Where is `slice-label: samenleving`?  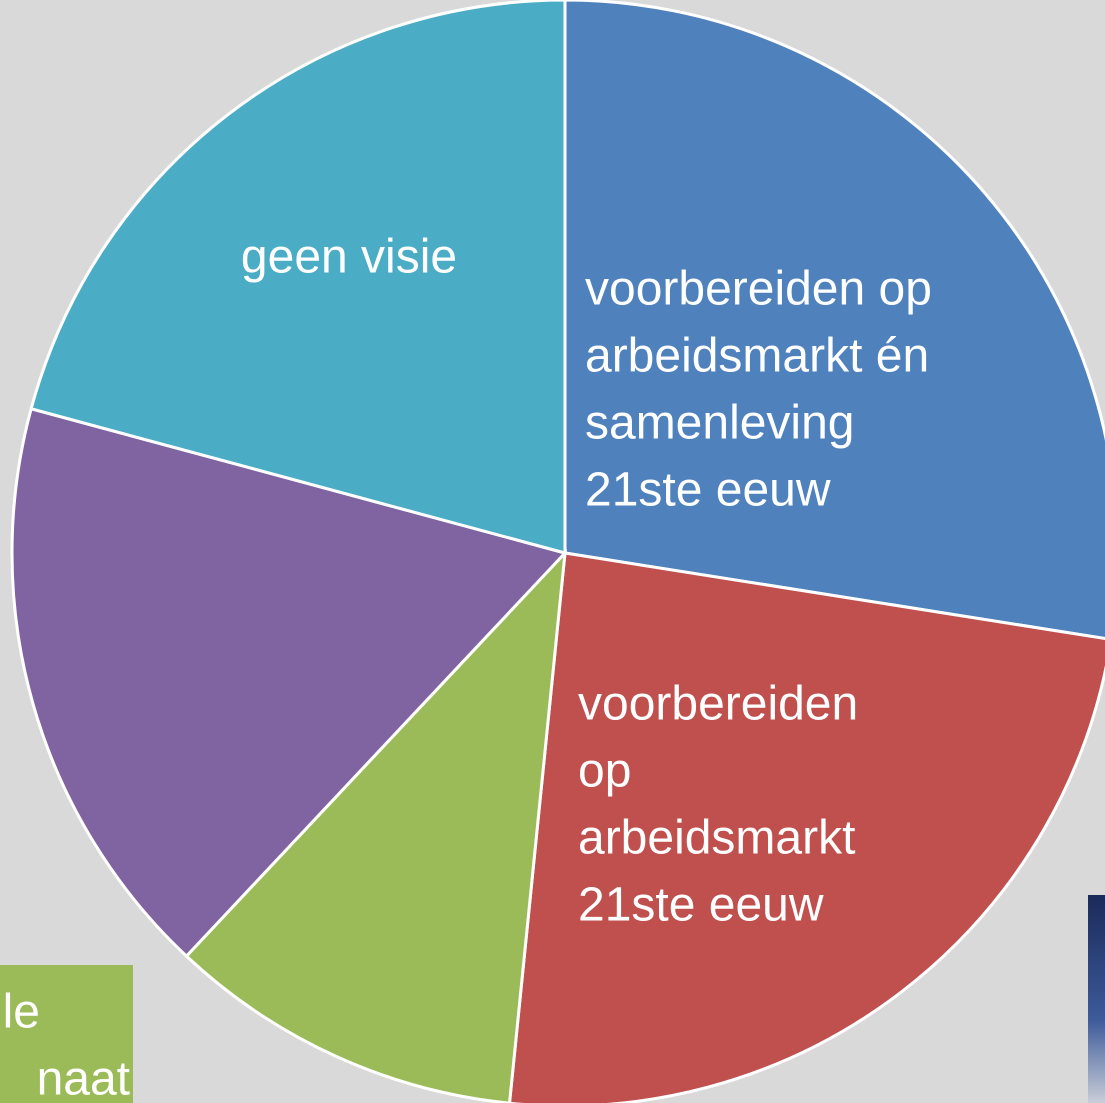
slice-label: samenleving is located at coordinates (719, 423).